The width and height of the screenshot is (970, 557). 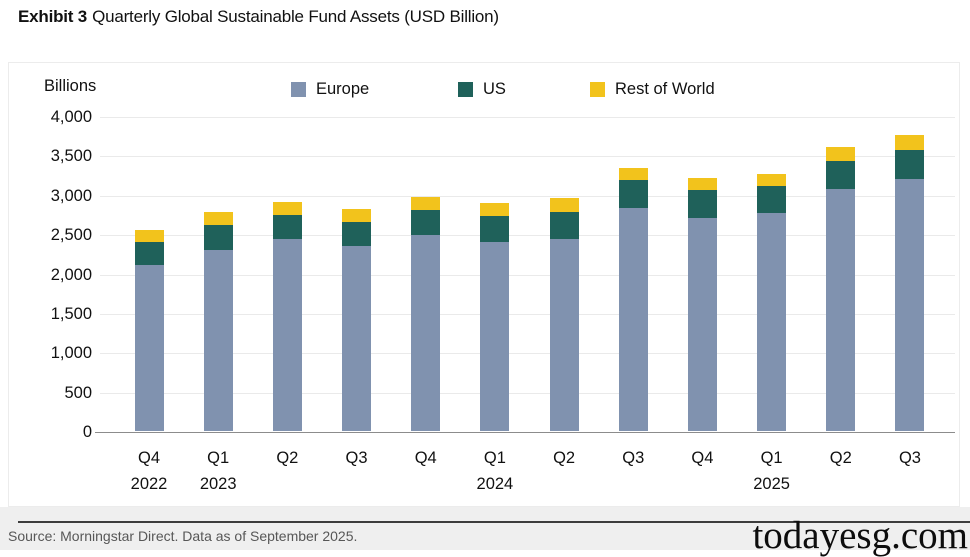 What do you see at coordinates (494, 89) in the screenshot?
I see `legend-label-us: US` at bounding box center [494, 89].